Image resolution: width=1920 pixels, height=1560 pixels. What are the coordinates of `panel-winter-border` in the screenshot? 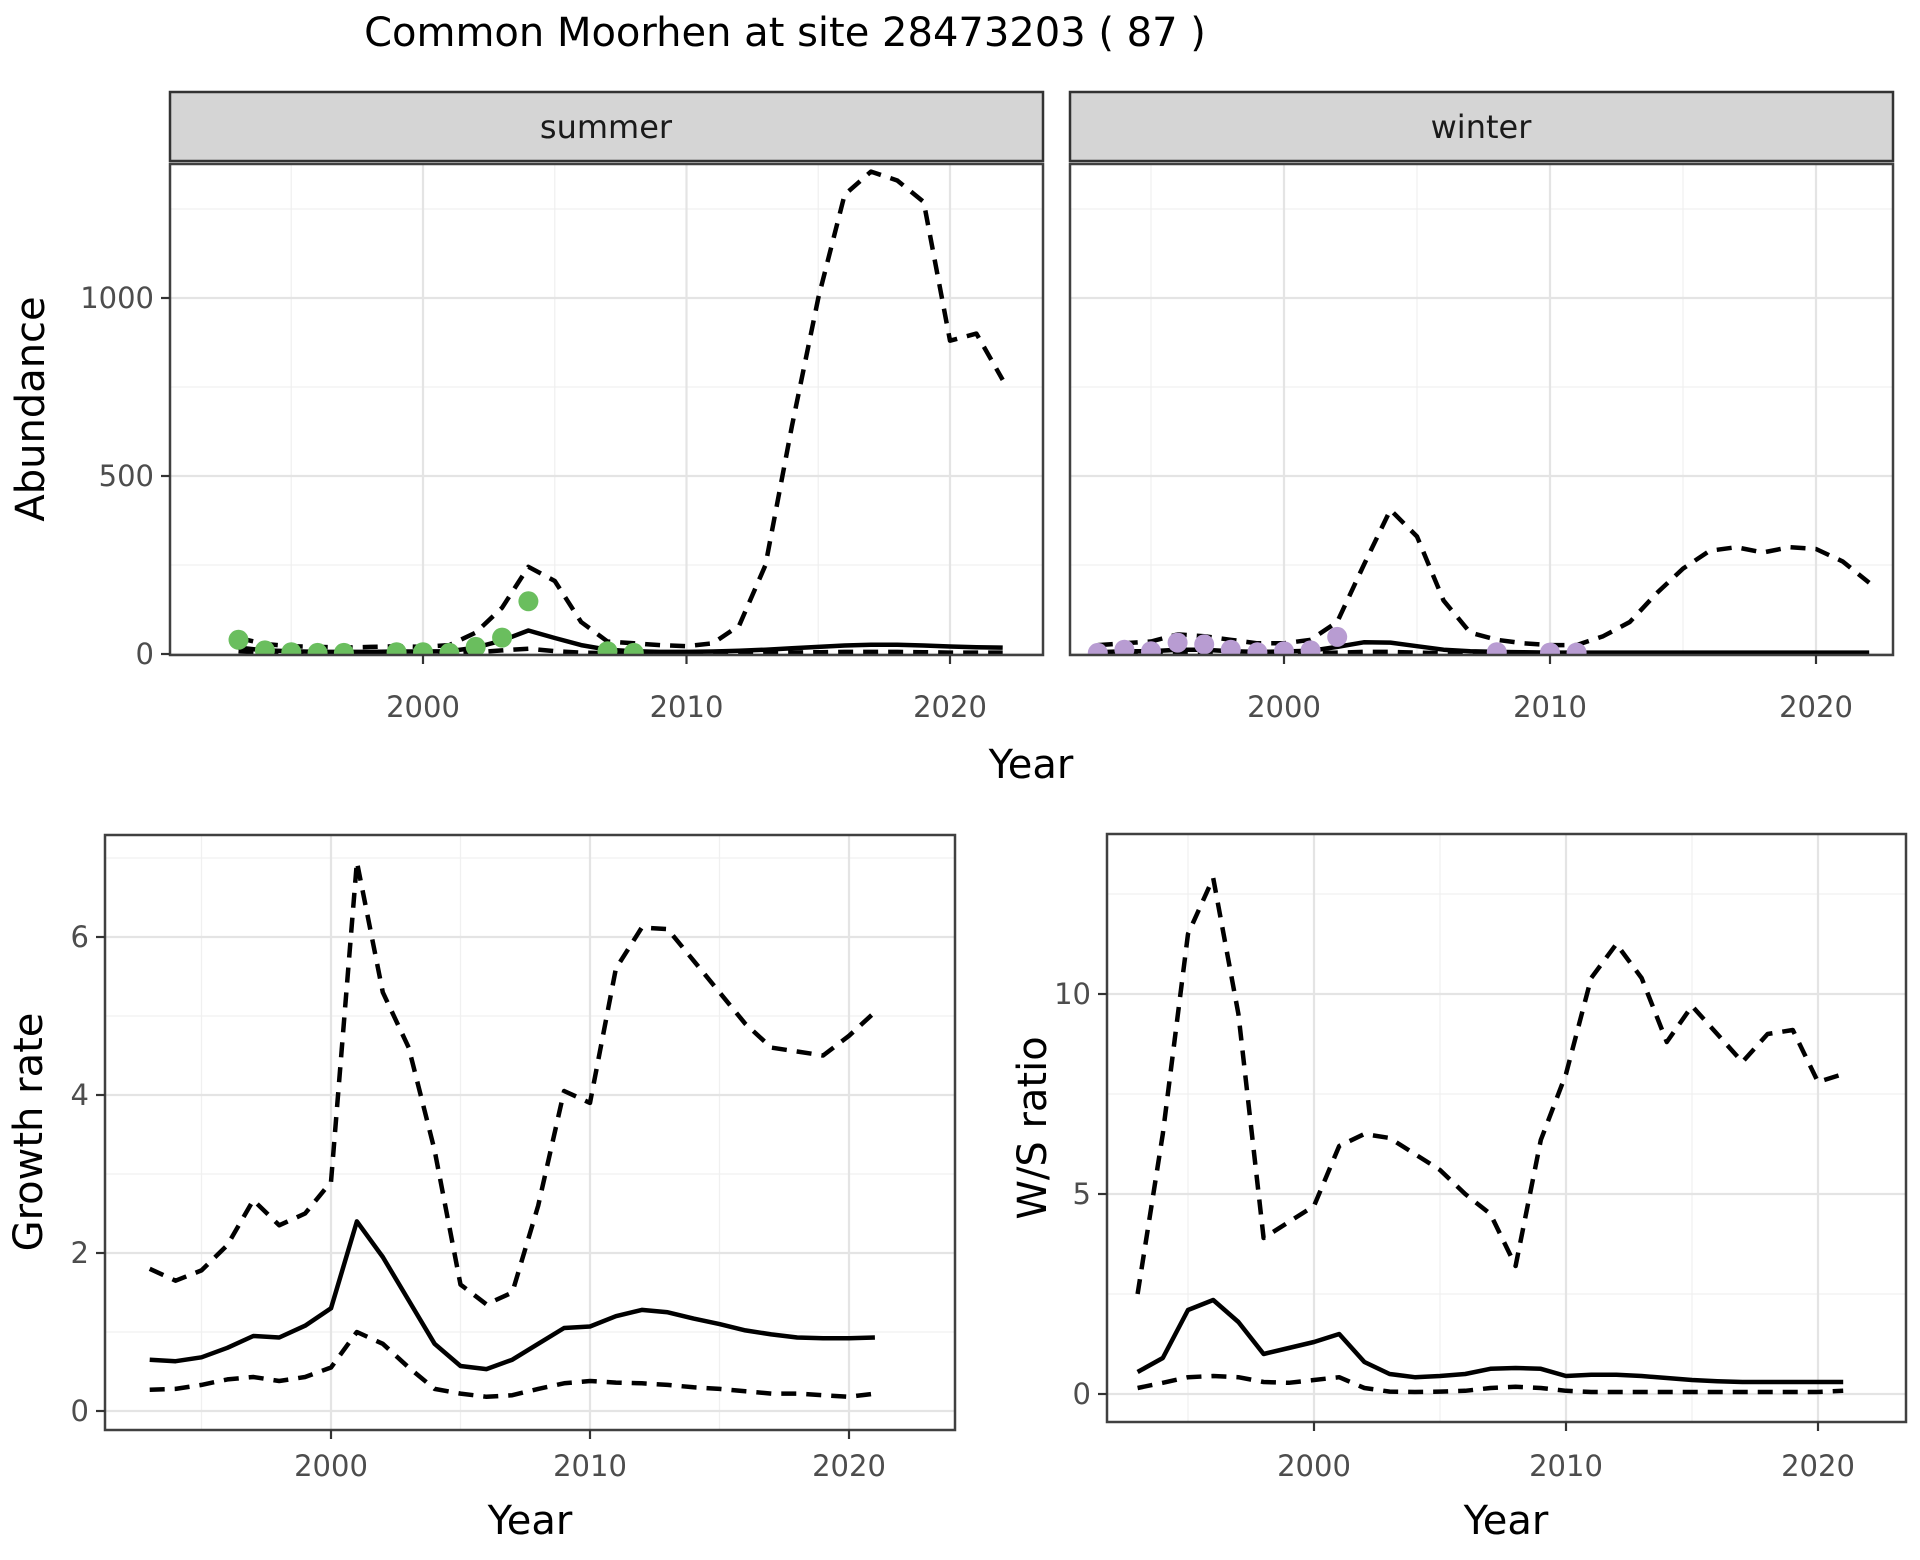 It's located at (1481, 409).